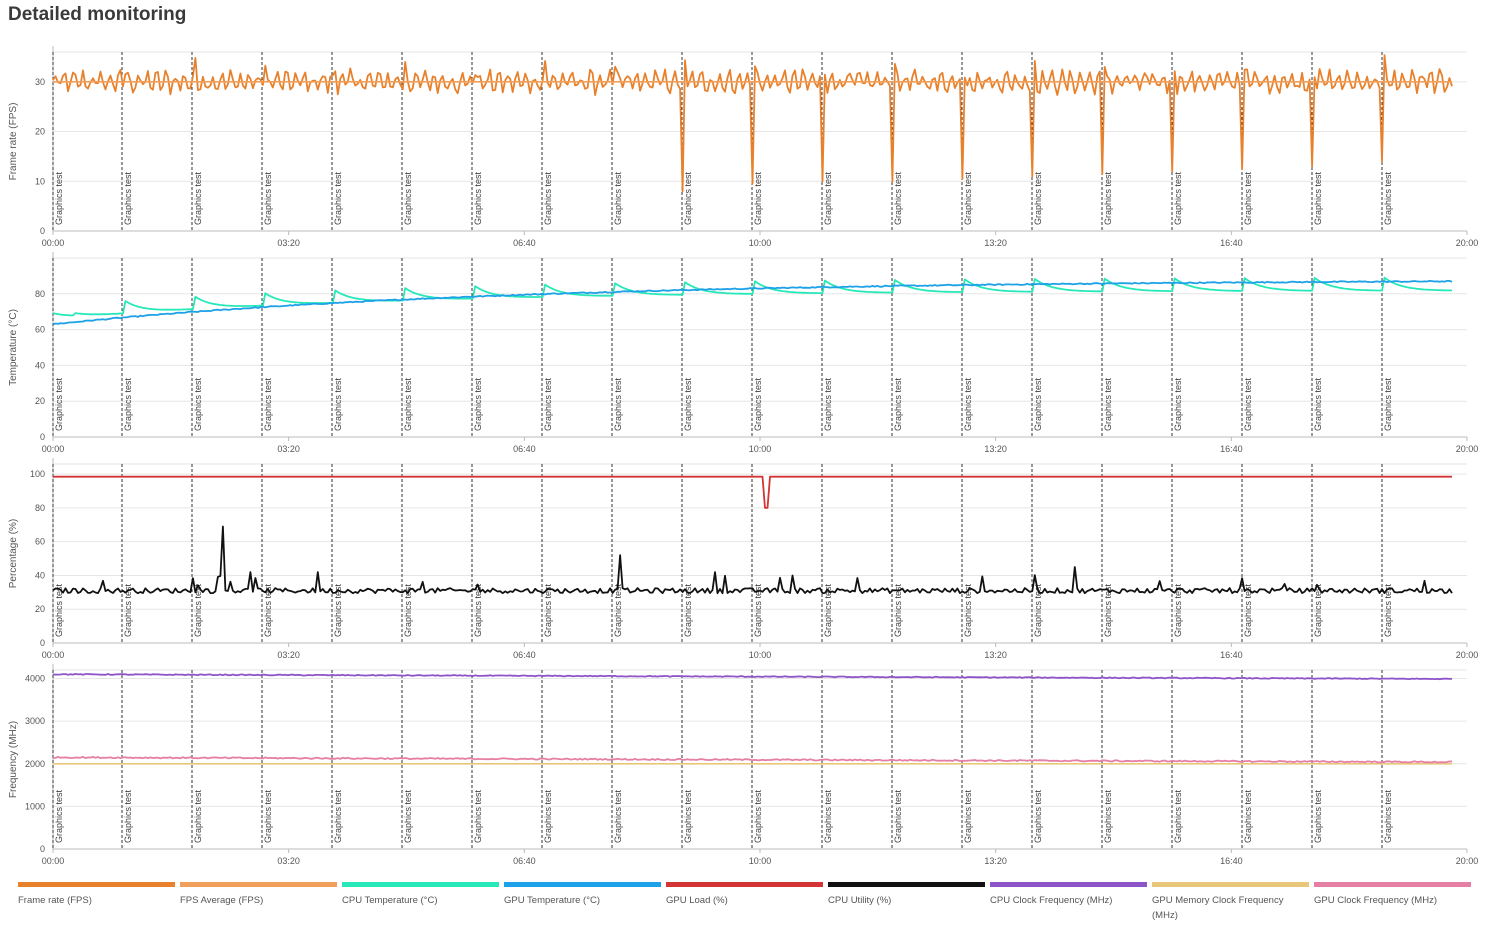 The width and height of the screenshot is (1504, 931). Describe the element at coordinates (13, 347) in the screenshot. I see `y-axis-label: Temperature (°C)` at that location.